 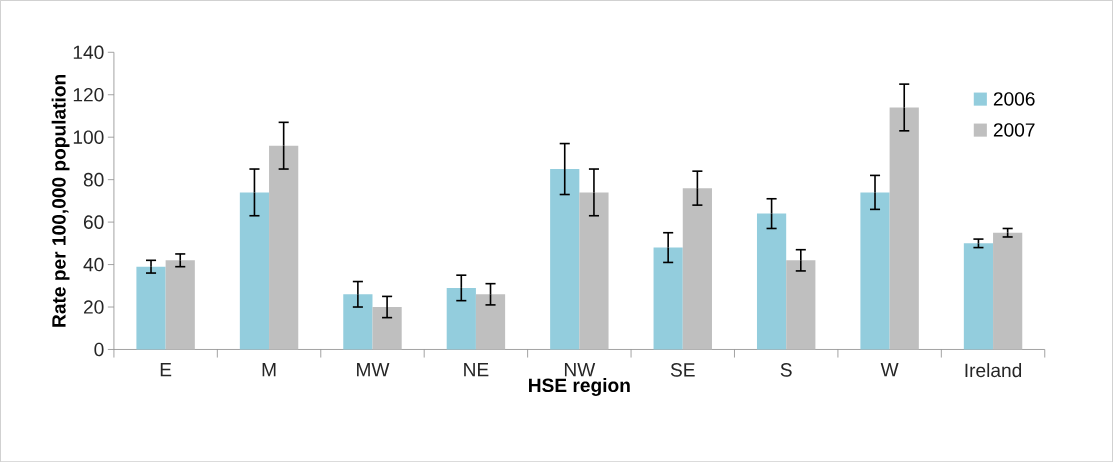 I want to click on x-tick-label: MW, so click(x=373, y=370).